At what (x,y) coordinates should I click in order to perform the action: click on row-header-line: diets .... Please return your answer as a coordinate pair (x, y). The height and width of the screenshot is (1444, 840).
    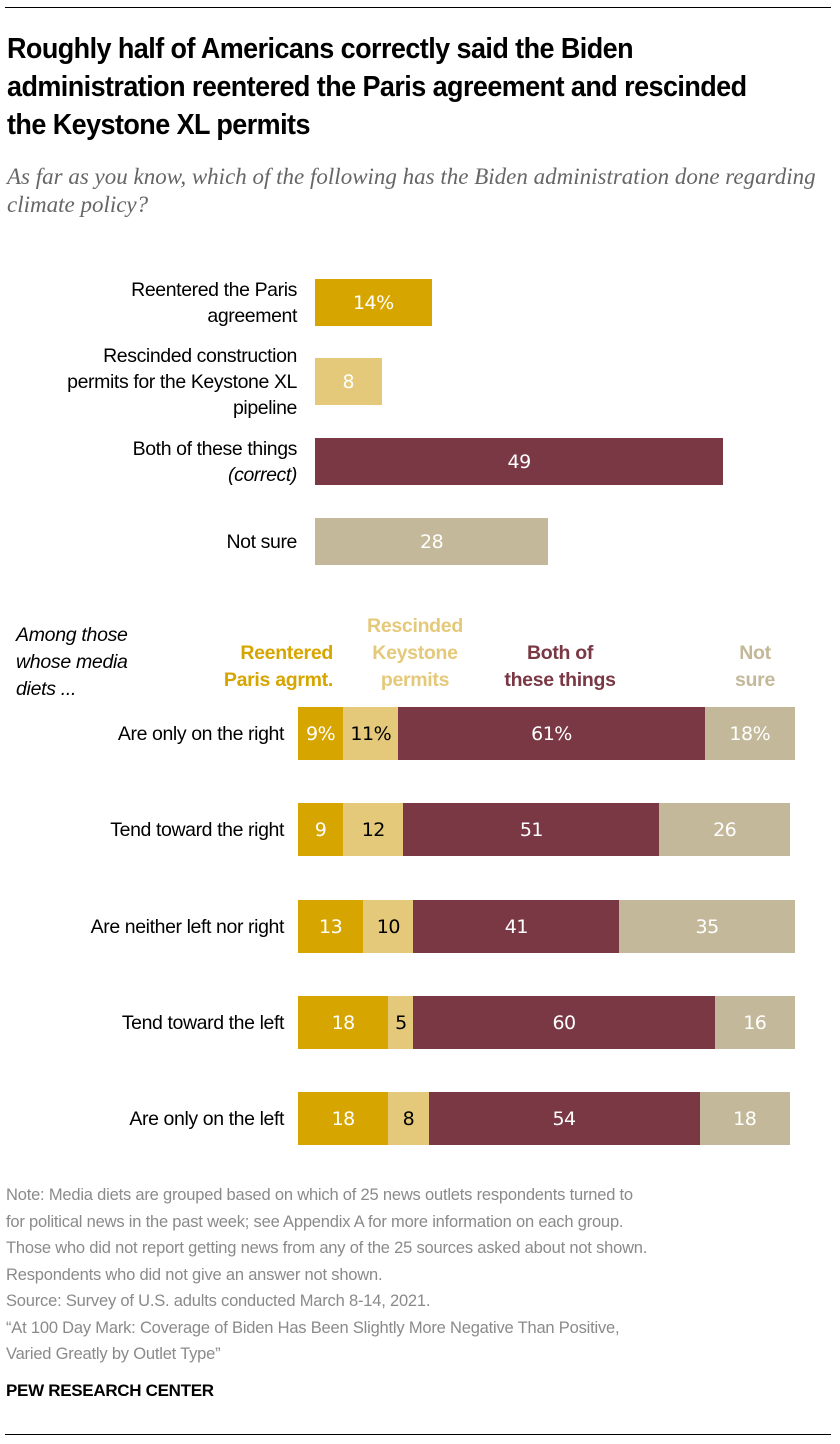
    Looking at the image, I should click on (46, 689).